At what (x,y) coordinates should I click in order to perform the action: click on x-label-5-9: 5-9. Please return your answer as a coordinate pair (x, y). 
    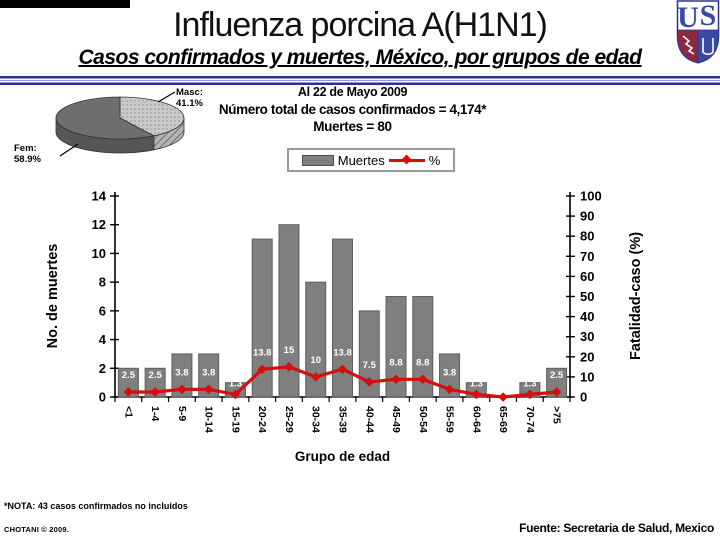
    Looking at the image, I should click on (182, 413).